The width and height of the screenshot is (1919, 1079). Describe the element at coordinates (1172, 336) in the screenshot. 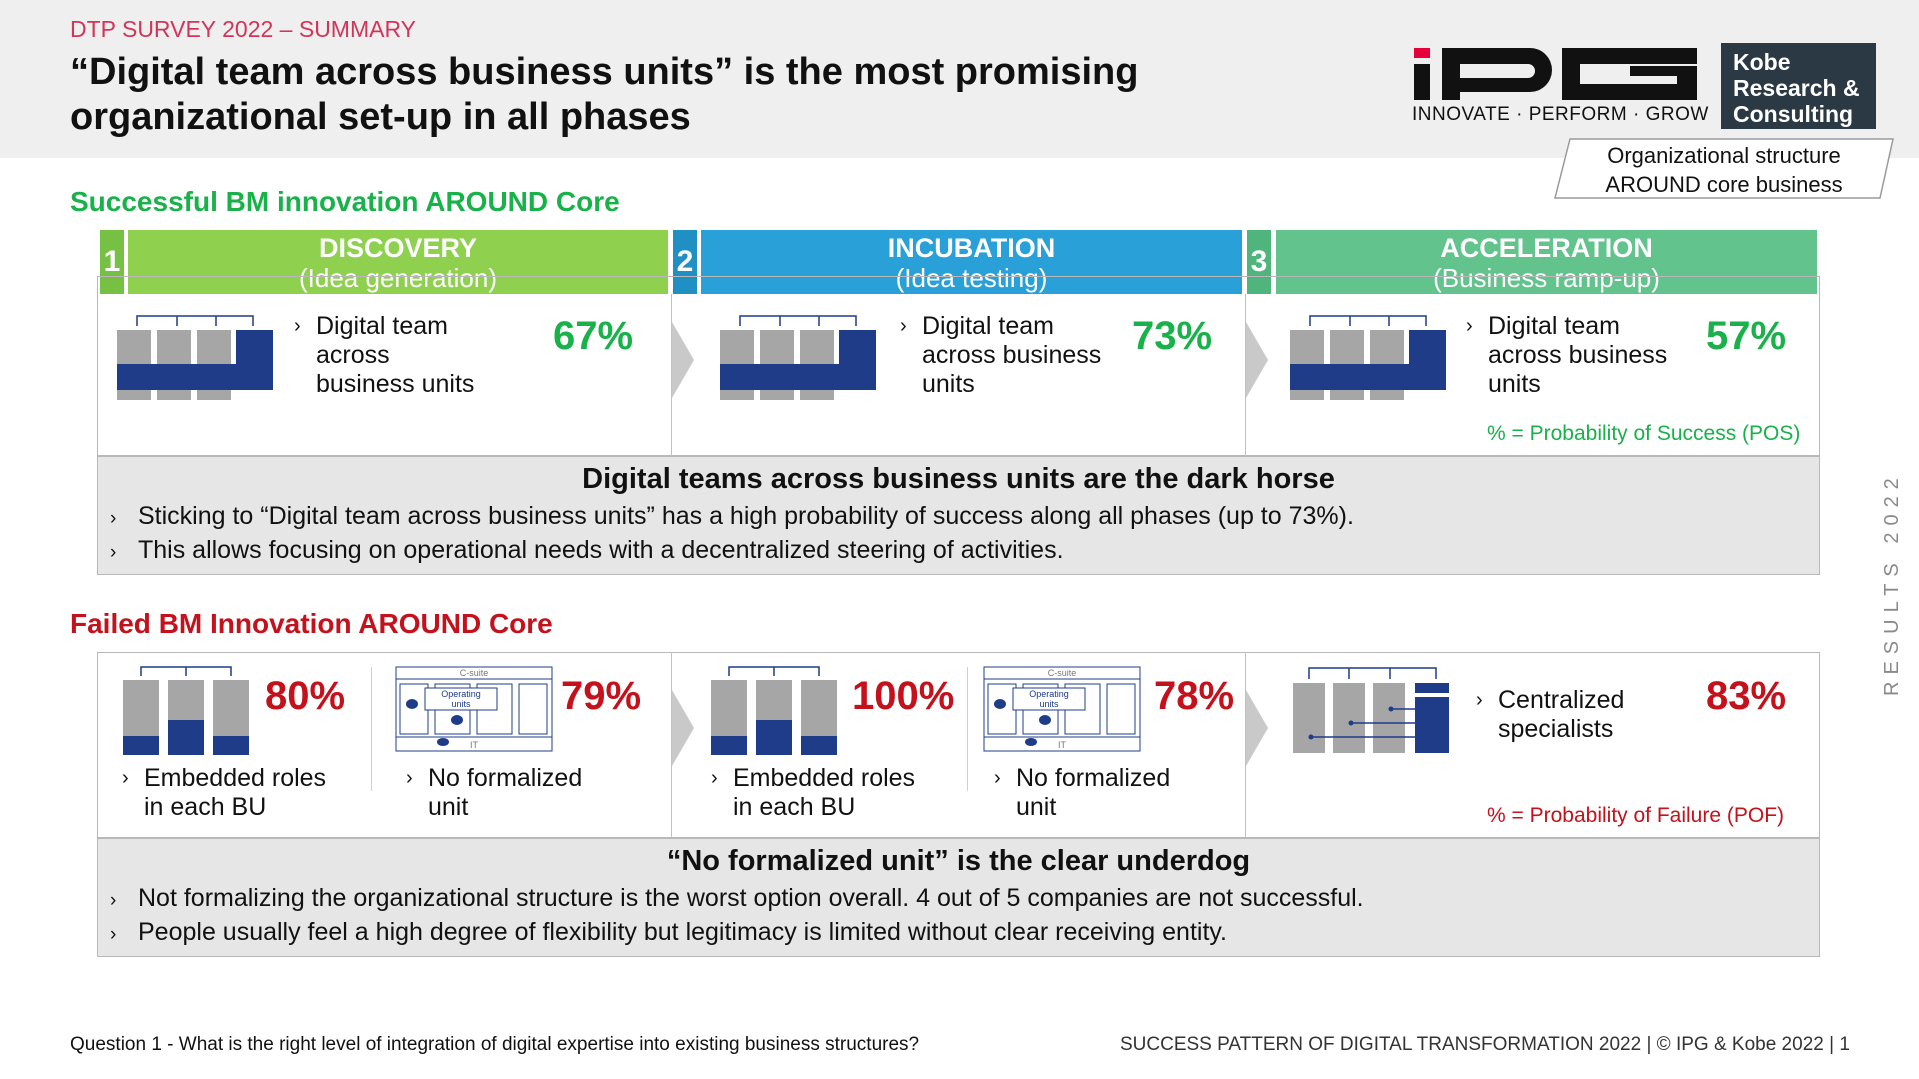

I see `success-pct-2: 73%` at that location.